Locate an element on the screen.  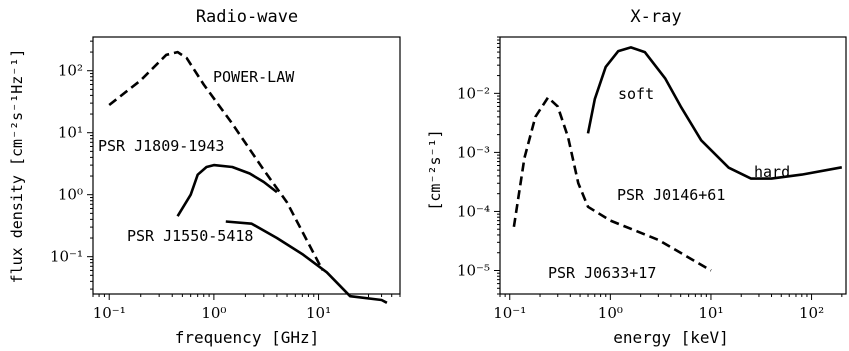
psr-j1809-label: PSR J1809-1943 is located at coordinates (161, 146).